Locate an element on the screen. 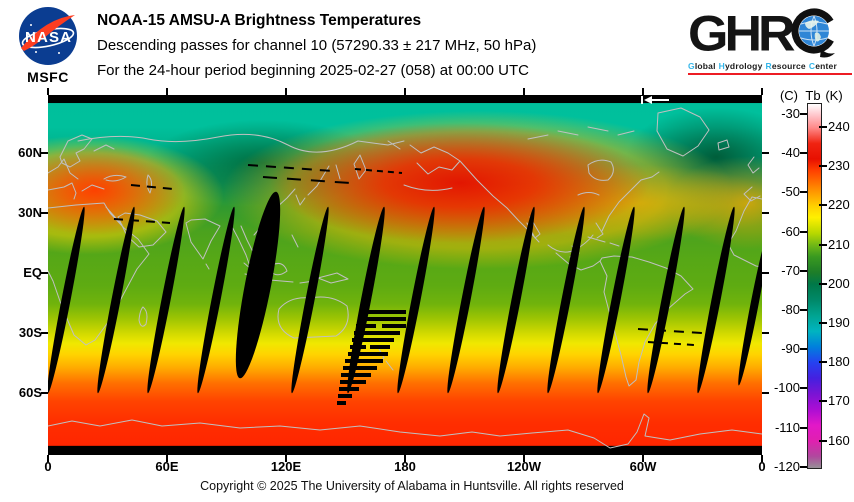 This screenshot has height=502, width=854. ghrc-logo: GHR Global Hydrology Resource Center is located at coordinates (770, 39).